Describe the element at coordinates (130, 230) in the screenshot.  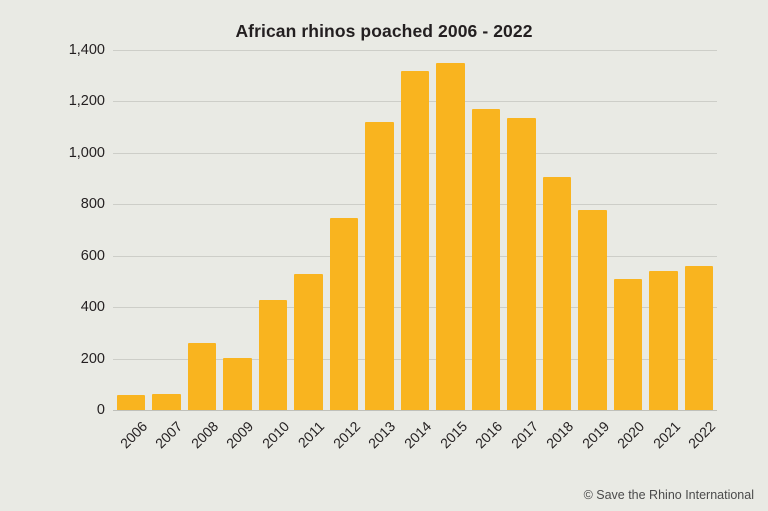
I see `bar-2006` at that location.